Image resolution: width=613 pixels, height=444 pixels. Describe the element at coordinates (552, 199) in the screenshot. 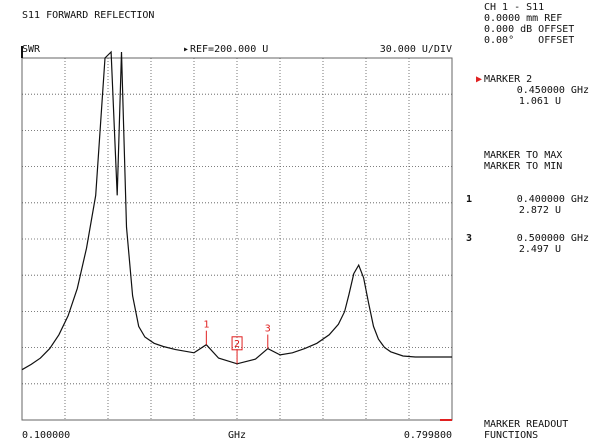

I see `marker-1-freq: 0.400000 GHz` at that location.